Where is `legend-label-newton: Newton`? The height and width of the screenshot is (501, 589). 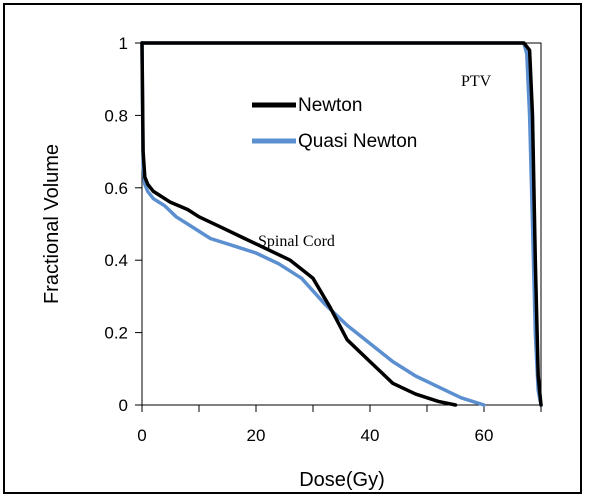 legend-label-newton: Newton is located at coordinates (330, 105).